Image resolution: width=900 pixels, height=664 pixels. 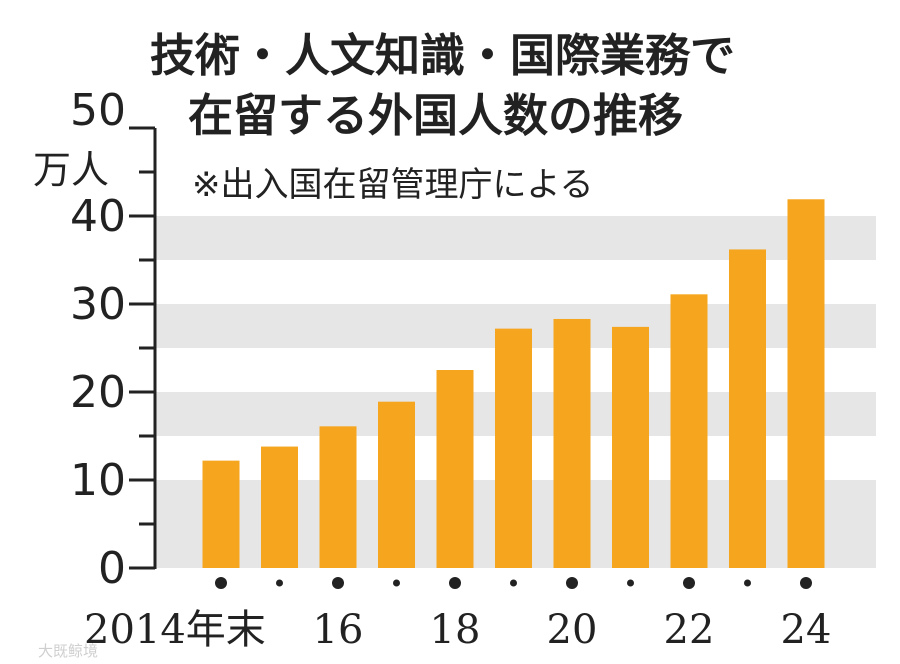 I want to click on y-tick-label: 20, so click(x=98, y=392).